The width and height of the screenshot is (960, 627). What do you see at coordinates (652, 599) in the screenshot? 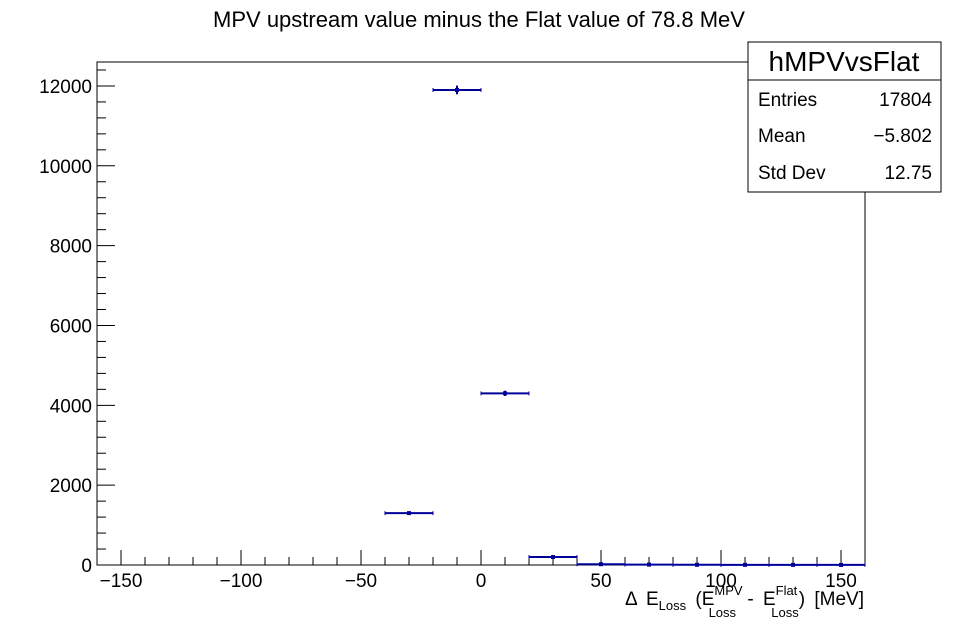
I see `x-axis-title-e1: E` at bounding box center [652, 599].